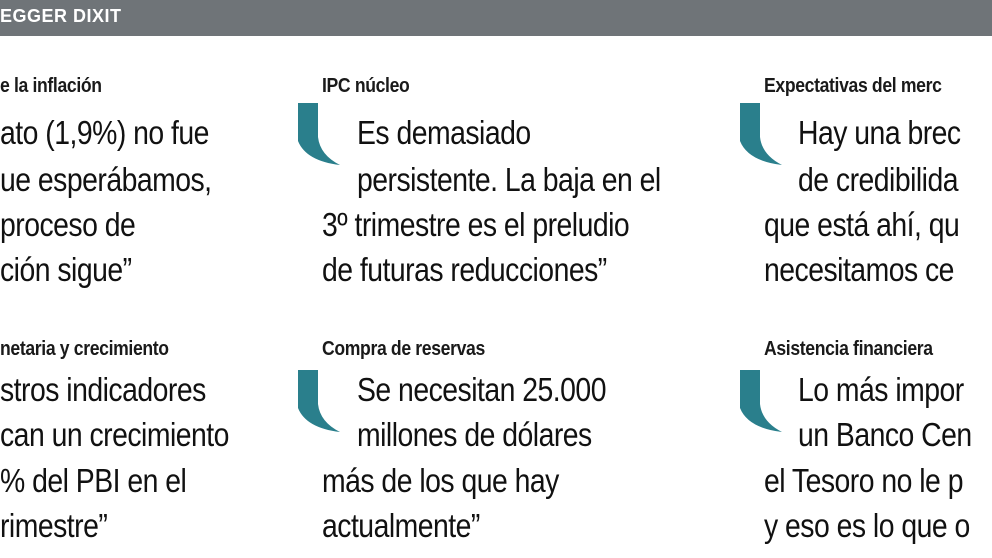 The width and height of the screenshot is (992, 558). I want to click on quote-line: ato (1,9%) no fue, so click(104, 132).